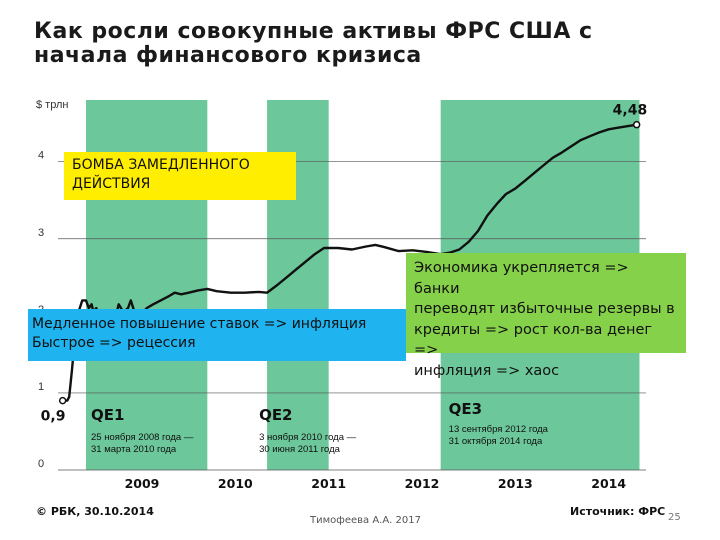  I want to click on end-point-marker, so click(636, 124).